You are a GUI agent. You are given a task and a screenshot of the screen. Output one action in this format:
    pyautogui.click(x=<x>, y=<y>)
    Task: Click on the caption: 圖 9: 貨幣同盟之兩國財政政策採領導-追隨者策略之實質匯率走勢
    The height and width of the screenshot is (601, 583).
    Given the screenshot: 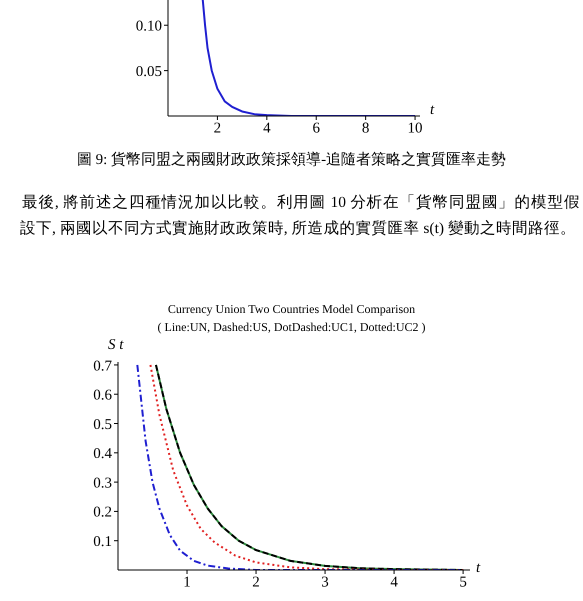 What is the action you would take?
    pyautogui.click(x=292, y=159)
    